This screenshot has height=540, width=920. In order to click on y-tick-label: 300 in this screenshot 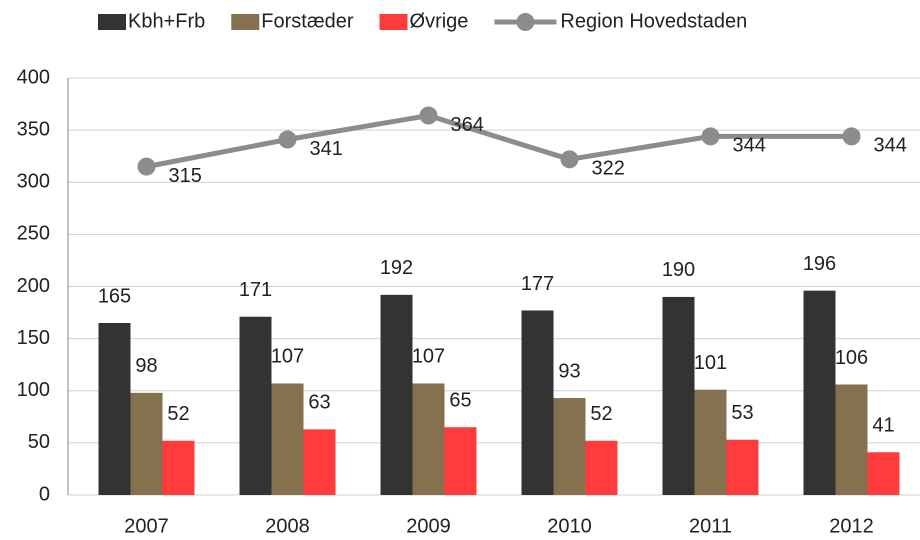, I will do `click(33, 182)`.